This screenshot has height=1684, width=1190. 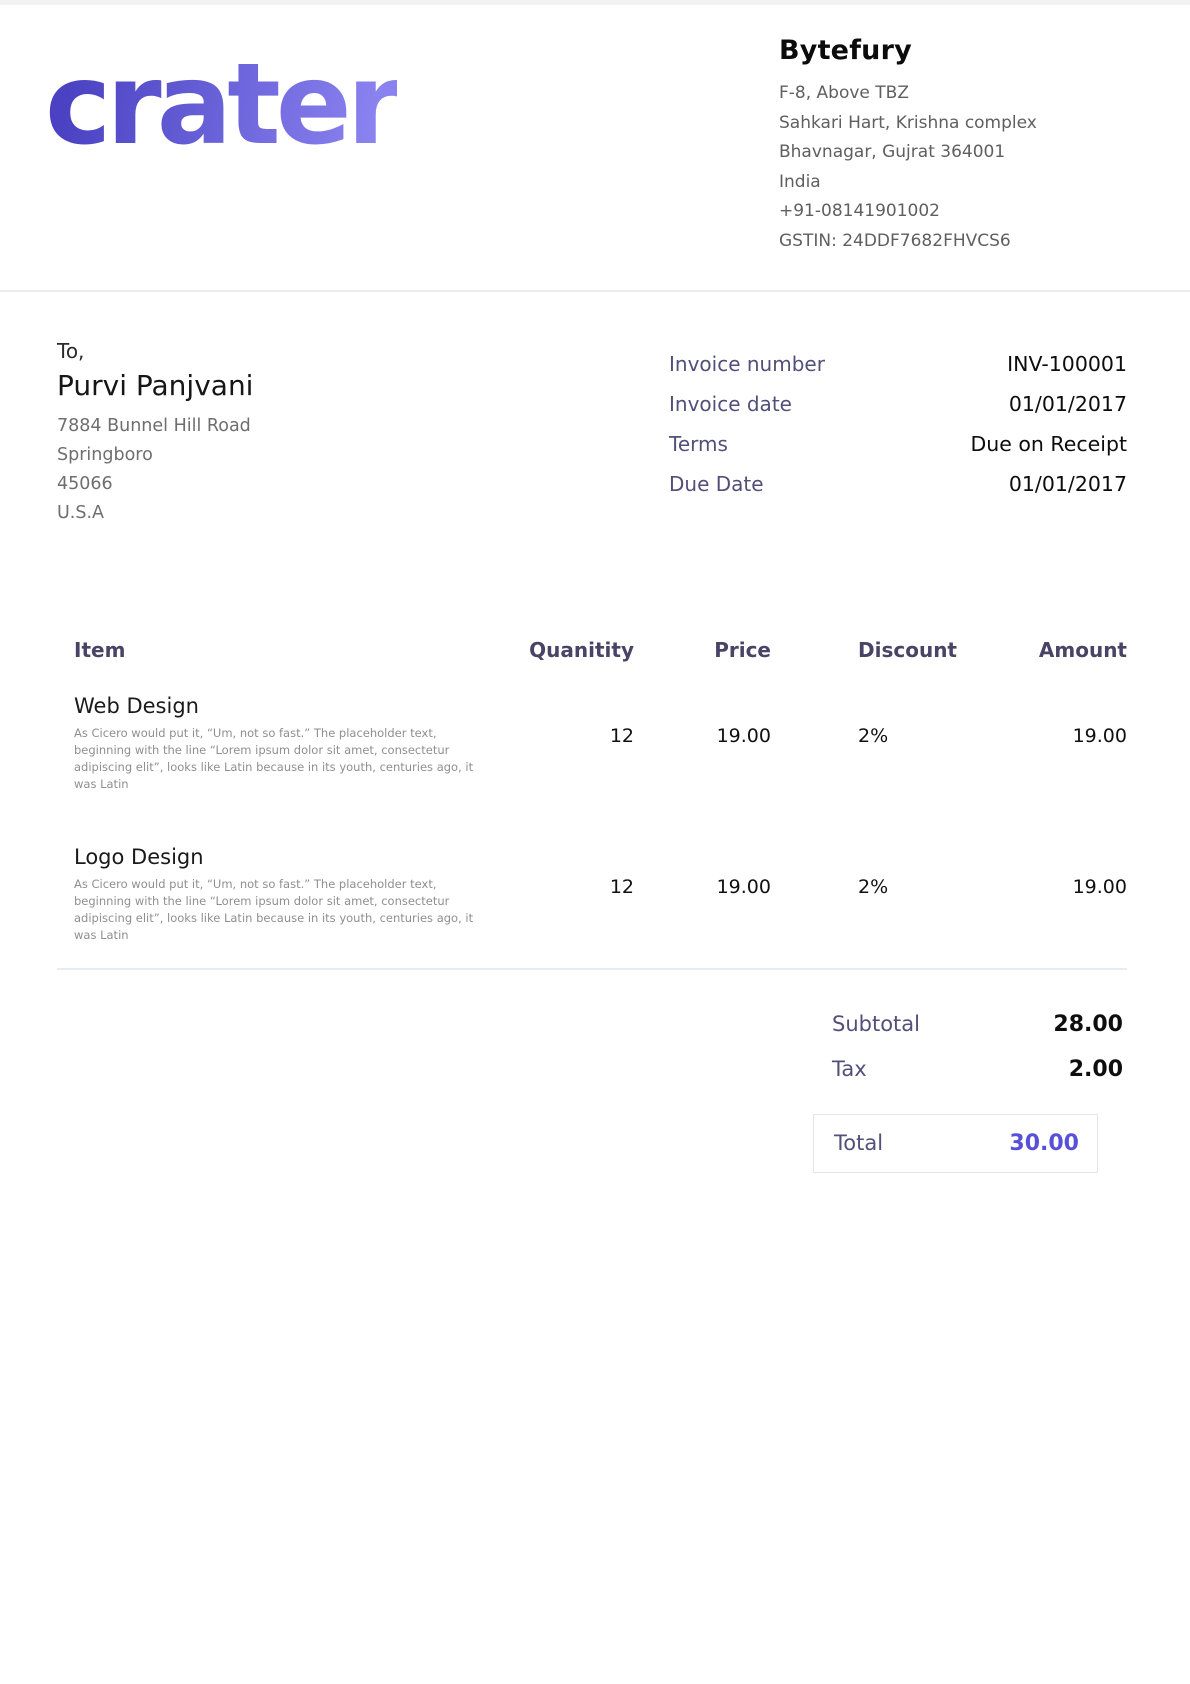 What do you see at coordinates (1044, 1143) in the screenshot?
I see `total-value: 30.00` at bounding box center [1044, 1143].